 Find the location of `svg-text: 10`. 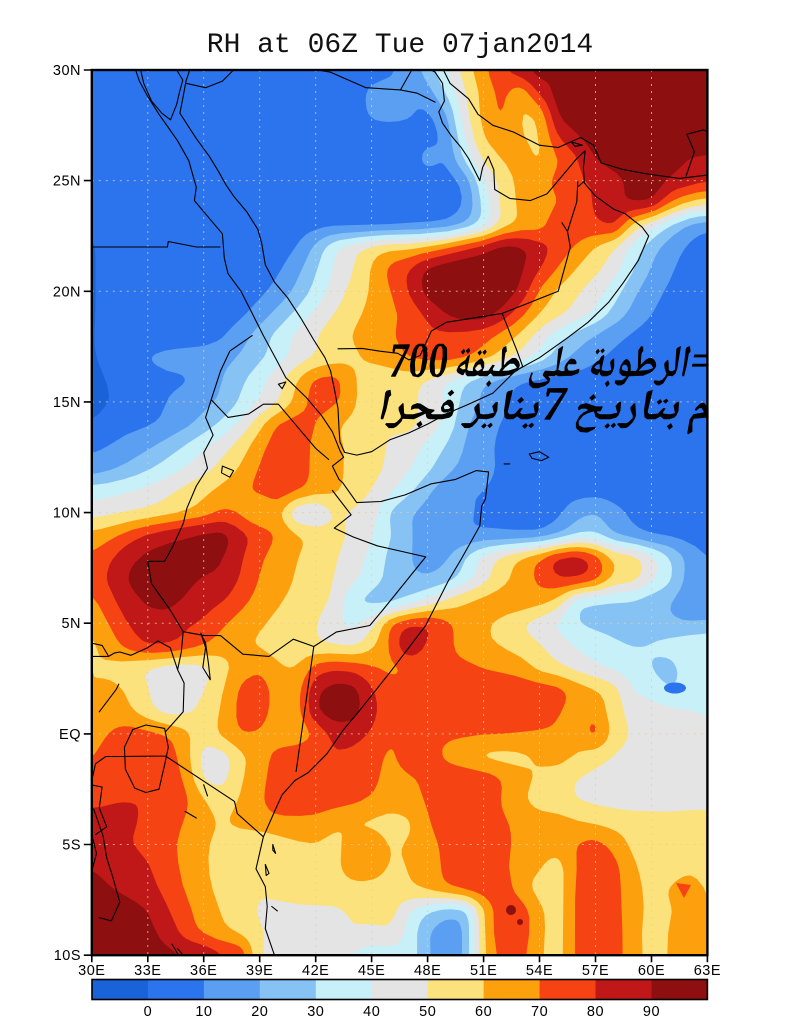

svg-text: 10 is located at coordinates (203, 1012).